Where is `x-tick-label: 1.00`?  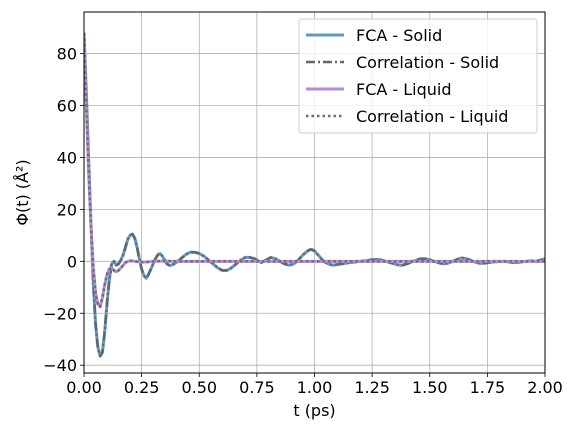 x-tick-label: 1.00 is located at coordinates (315, 387).